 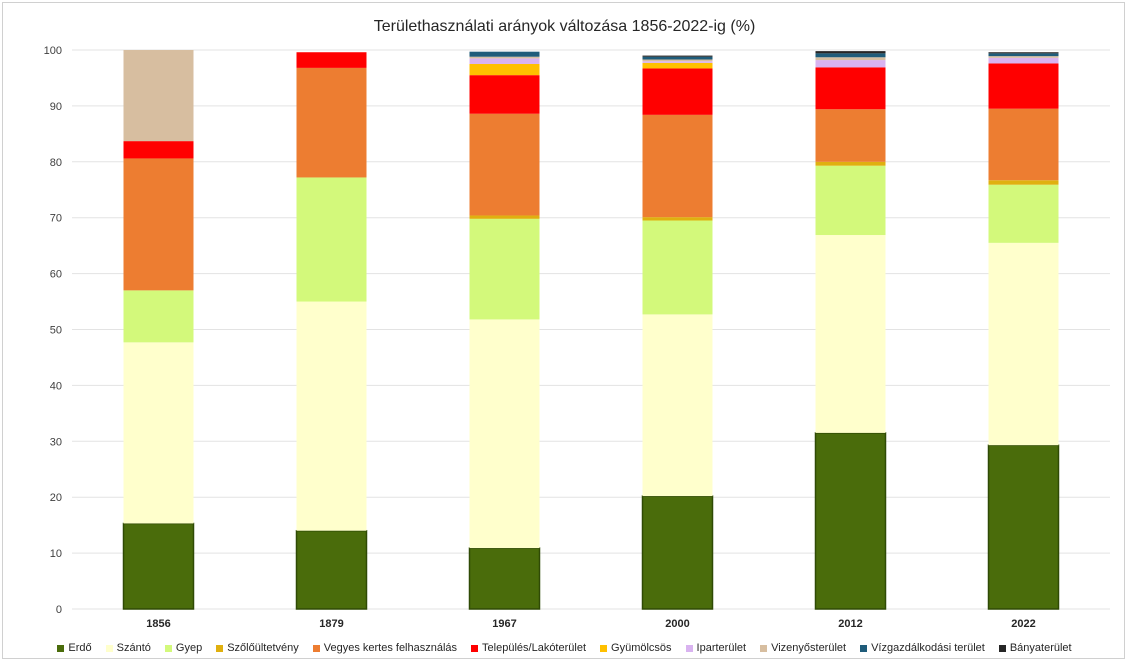 I want to click on y-tick-label: 0, so click(x=59, y=610).